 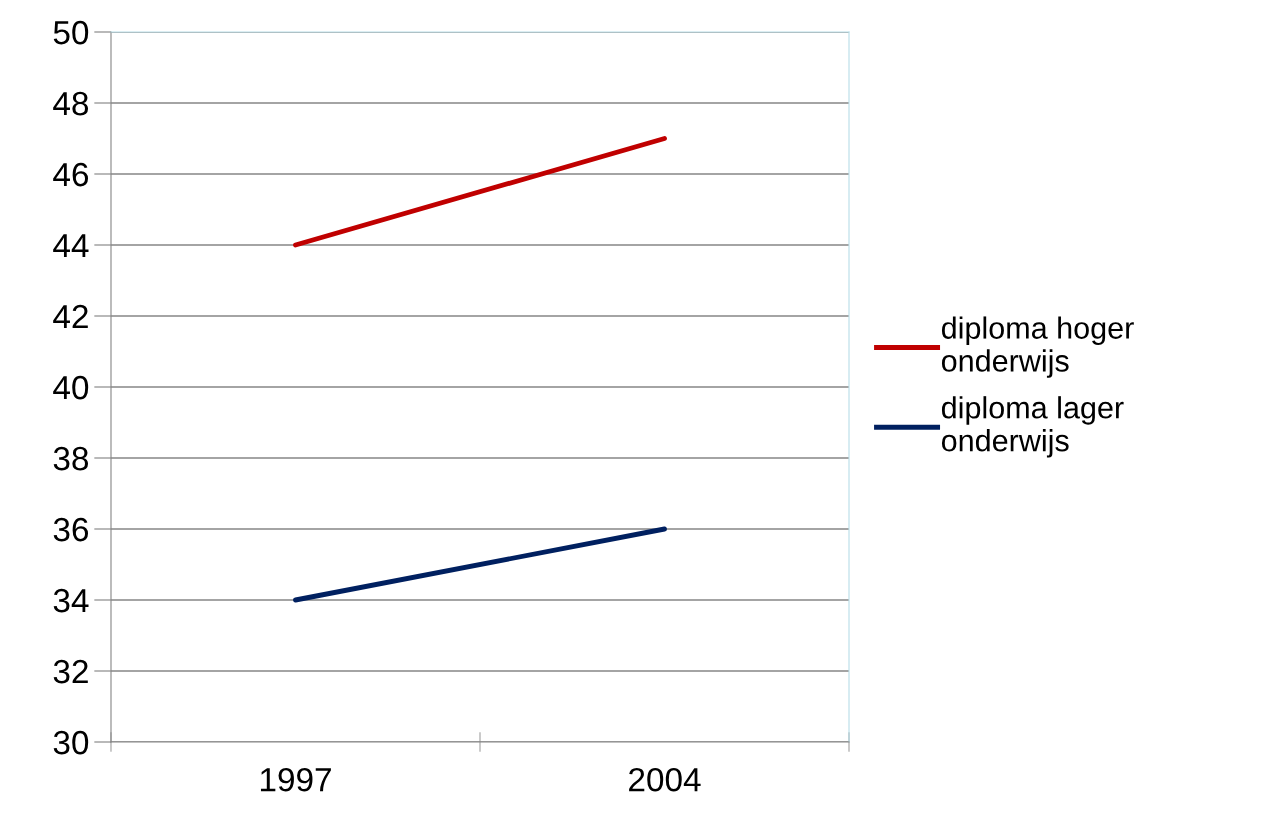 I want to click on x-tick-label: 2004, so click(x=665, y=779).